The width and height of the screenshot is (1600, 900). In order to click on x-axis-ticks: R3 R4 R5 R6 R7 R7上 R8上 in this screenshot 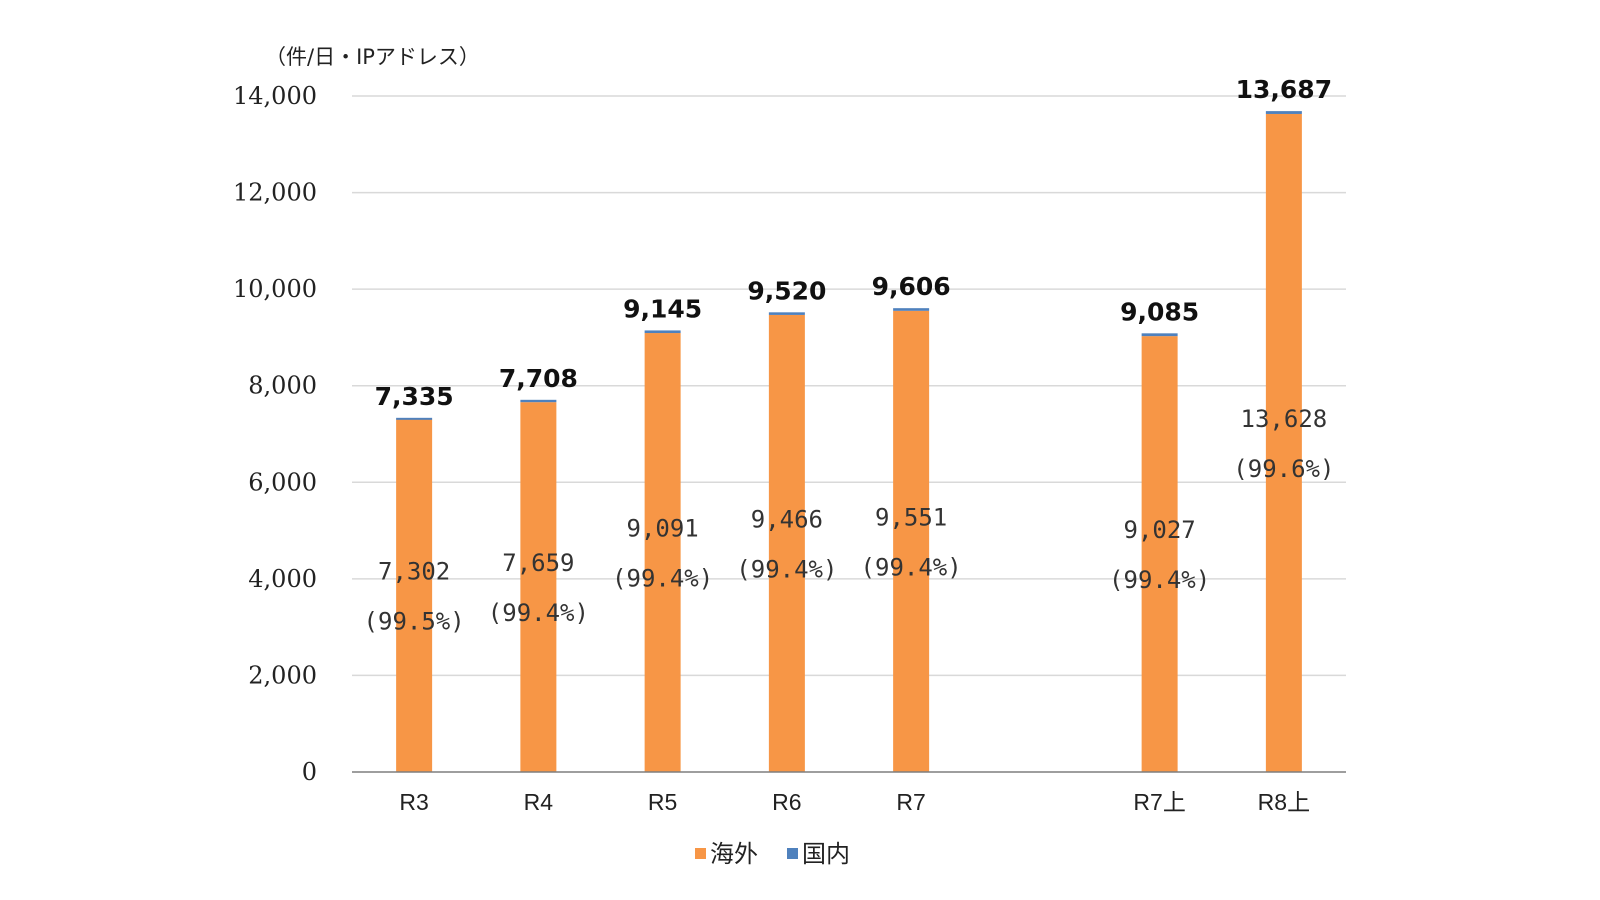, I will do `click(854, 802)`.